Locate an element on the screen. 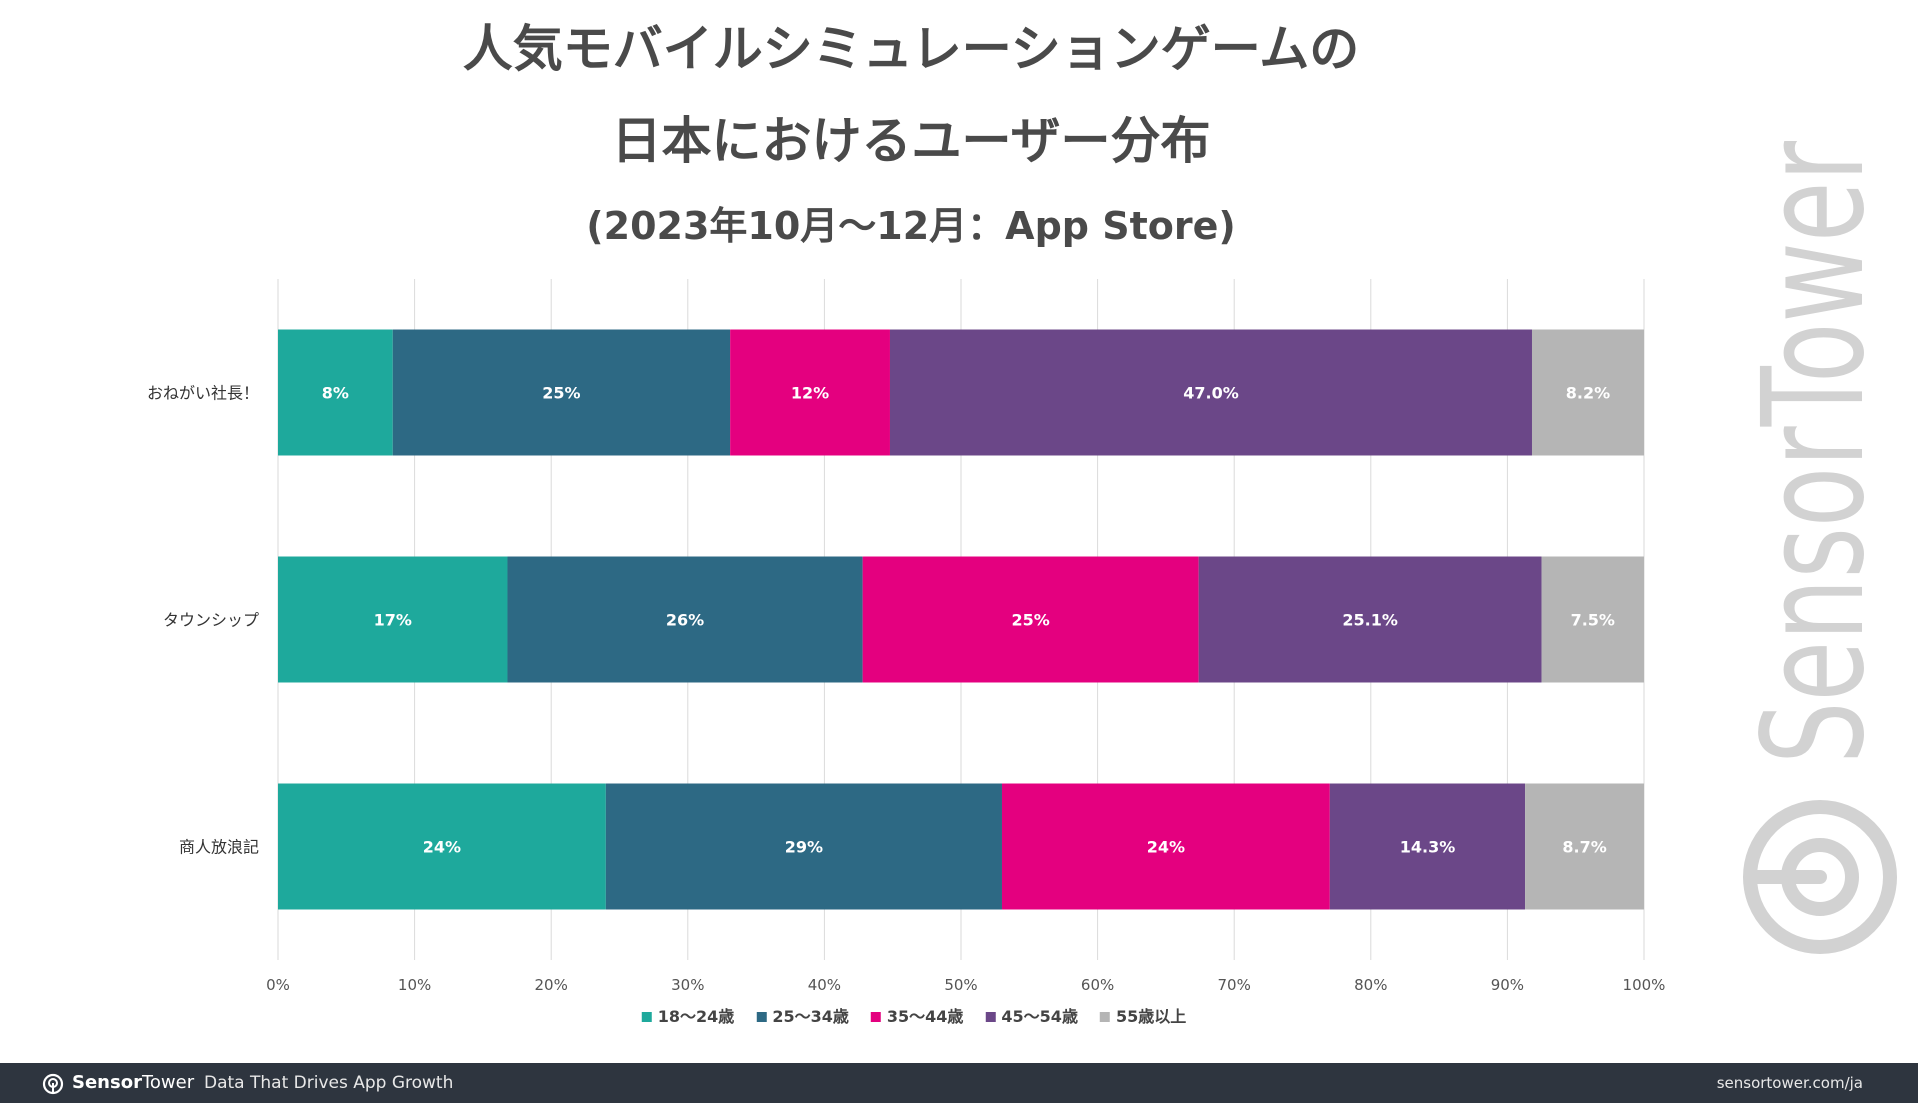  sensortower-watermark: SensorTower is located at coordinates (1815, 547).